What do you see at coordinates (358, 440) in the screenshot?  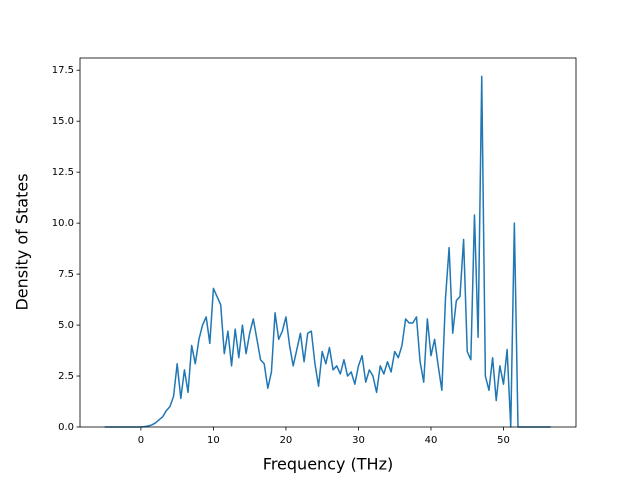 I see `x-tick-label: 30` at bounding box center [358, 440].